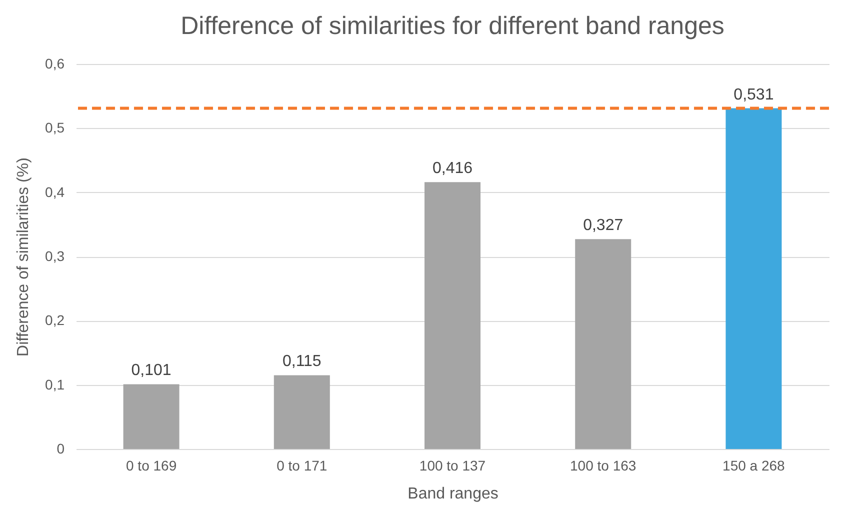 The height and width of the screenshot is (531, 861). What do you see at coordinates (151, 466) in the screenshot?
I see `x-tick-label: 0 to 169` at bounding box center [151, 466].